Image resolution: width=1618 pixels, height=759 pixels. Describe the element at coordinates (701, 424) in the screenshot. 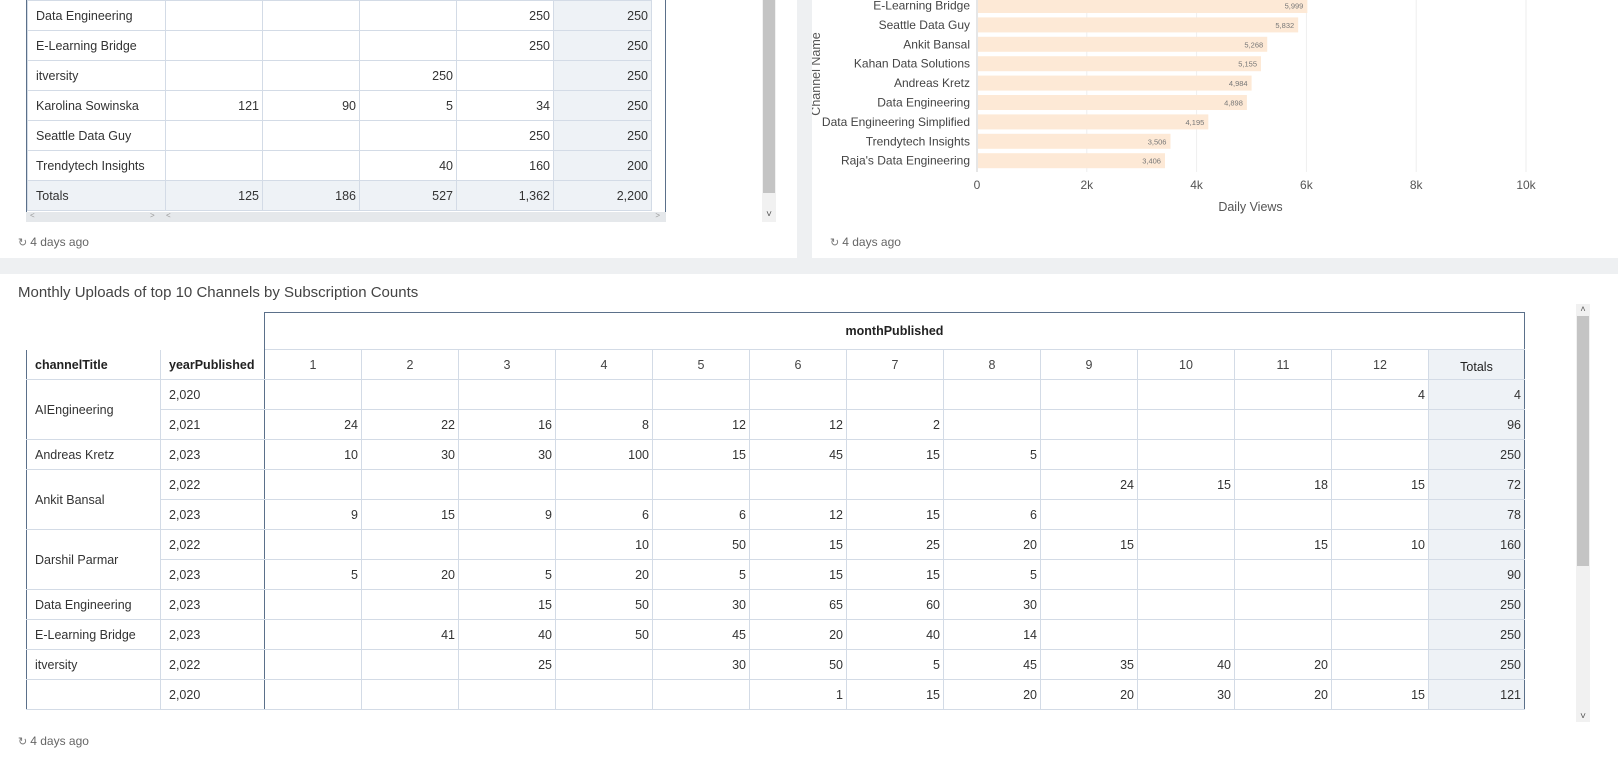

I see `table-cell: 12` at that location.